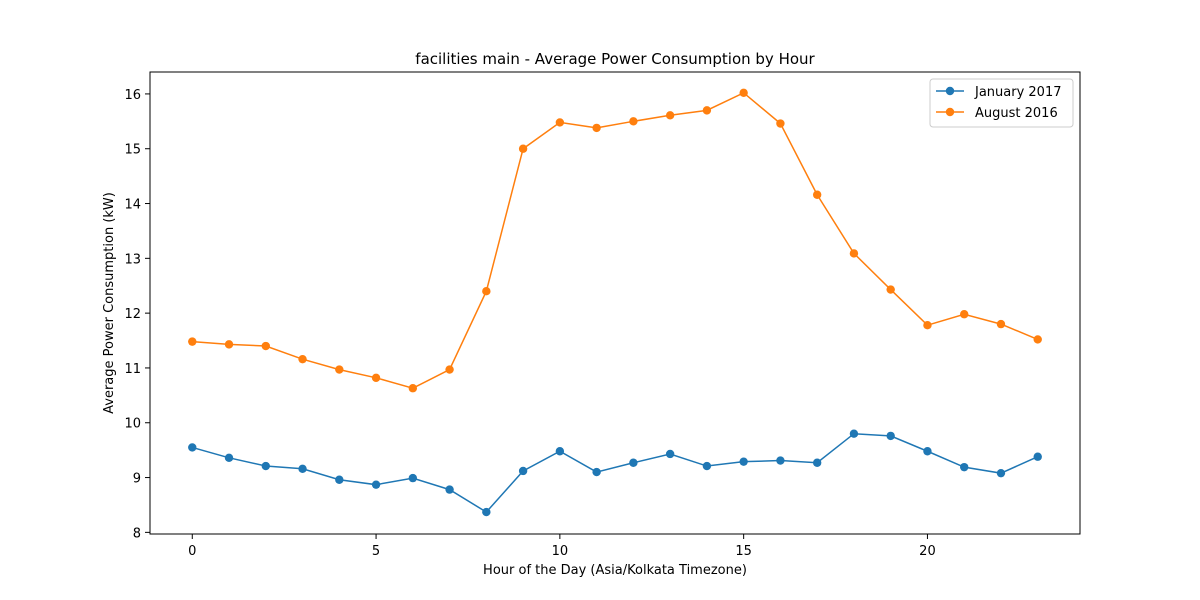 This screenshot has width=1200, height=600. I want to click on y-axis: 8 9 10 11 12 13 14 15 16, so click(137, 314).